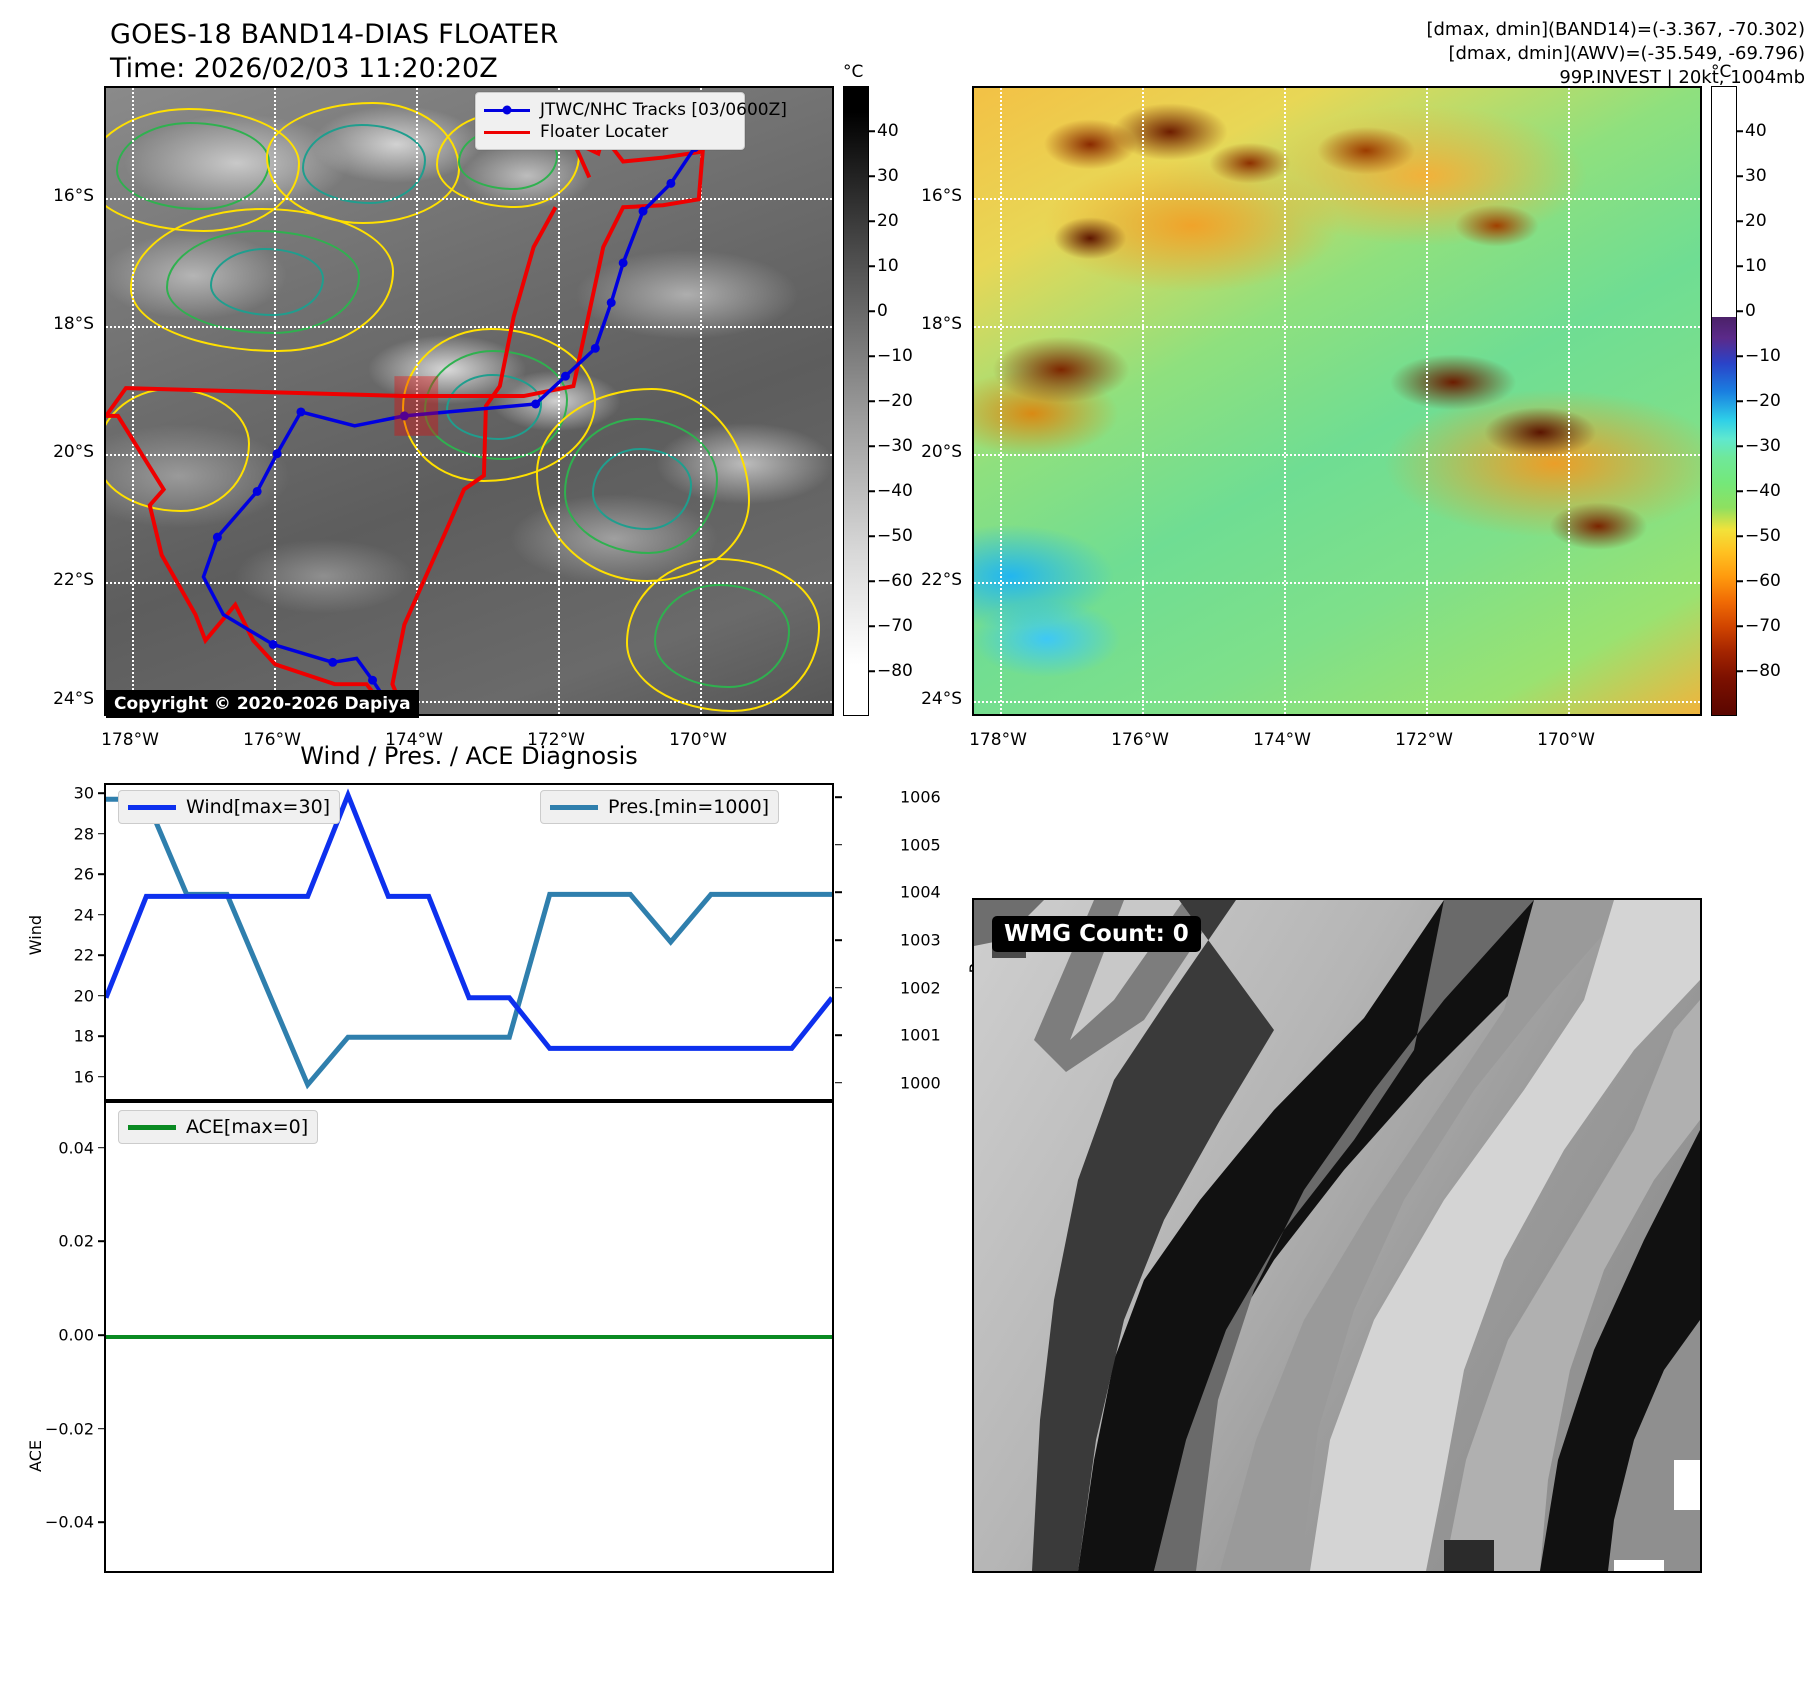 The image size is (1813, 1690). Describe the element at coordinates (941, 196) in the screenshot. I see `wv-lat-tick-16s: 16°S` at that location.